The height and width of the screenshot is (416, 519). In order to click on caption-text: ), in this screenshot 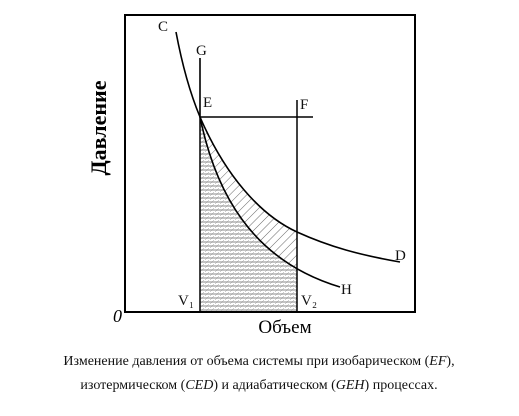, I will do `click(450, 361)`.